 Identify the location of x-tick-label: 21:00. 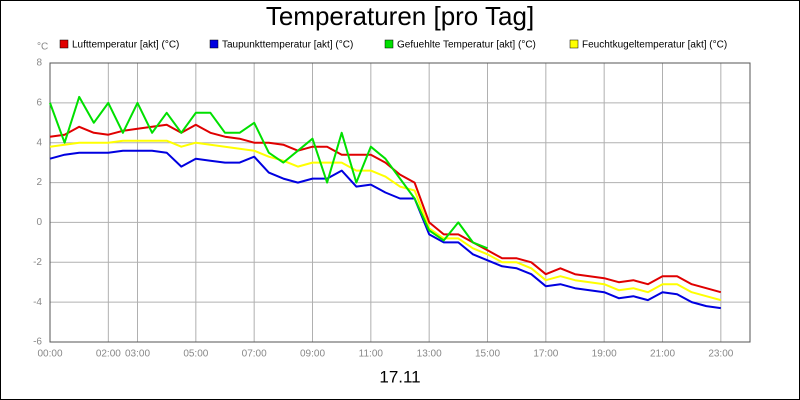
(662, 354).